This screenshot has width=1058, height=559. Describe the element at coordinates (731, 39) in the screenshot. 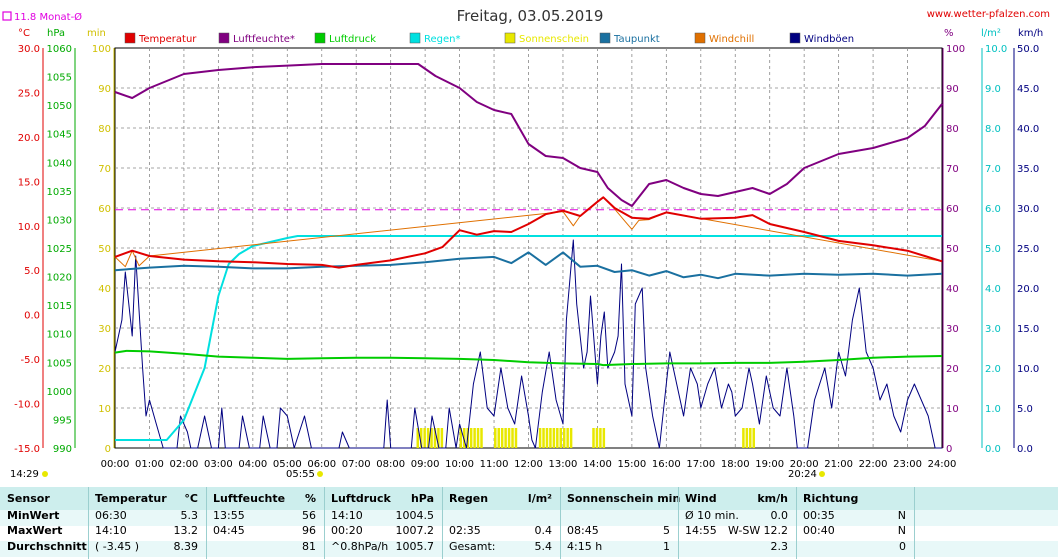

I see `legend-label: Windchill` at that location.